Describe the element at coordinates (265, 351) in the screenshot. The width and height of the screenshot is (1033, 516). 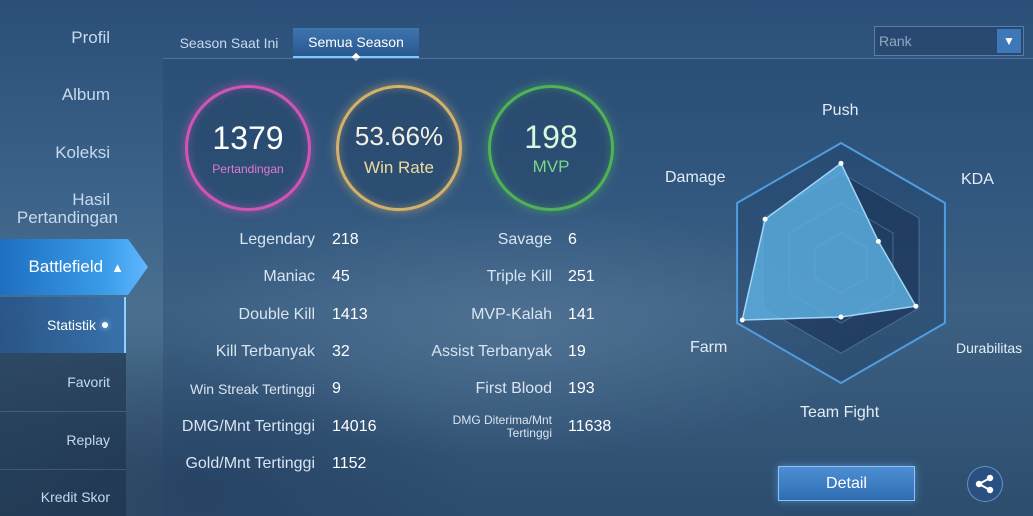
I see `stat-label: Kill Terbanyak` at that location.